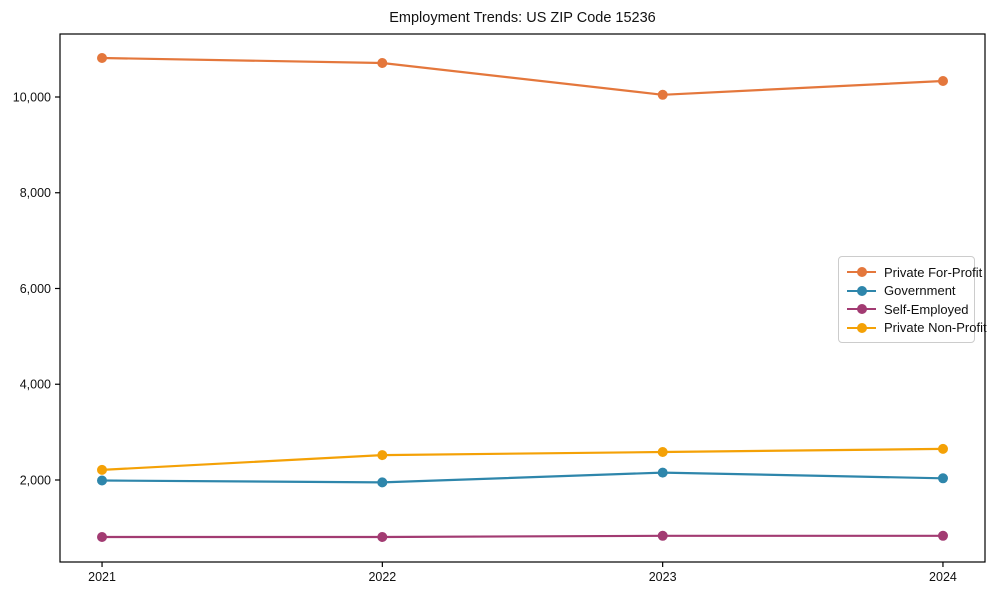 The height and width of the screenshot is (600, 1000). I want to click on x-tick-label: 2024, so click(943, 577).